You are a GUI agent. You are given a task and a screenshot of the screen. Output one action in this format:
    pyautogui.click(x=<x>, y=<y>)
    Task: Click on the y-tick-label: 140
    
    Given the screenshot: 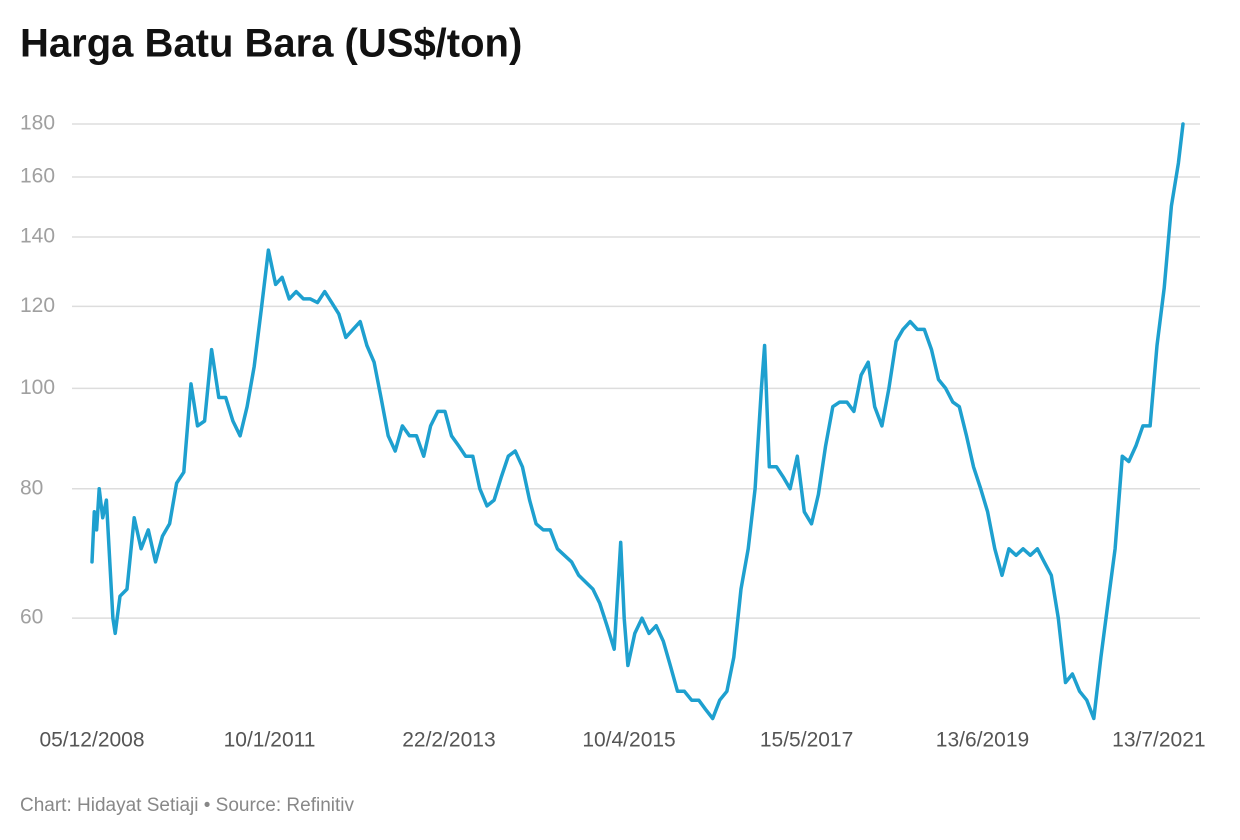 What is the action you would take?
    pyautogui.click(x=37, y=236)
    